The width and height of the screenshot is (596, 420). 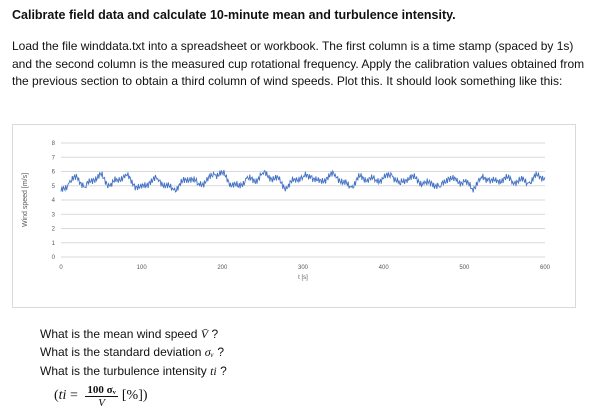 What do you see at coordinates (54, 173) in the screenshot?
I see `y-tick-label: 6` at bounding box center [54, 173].